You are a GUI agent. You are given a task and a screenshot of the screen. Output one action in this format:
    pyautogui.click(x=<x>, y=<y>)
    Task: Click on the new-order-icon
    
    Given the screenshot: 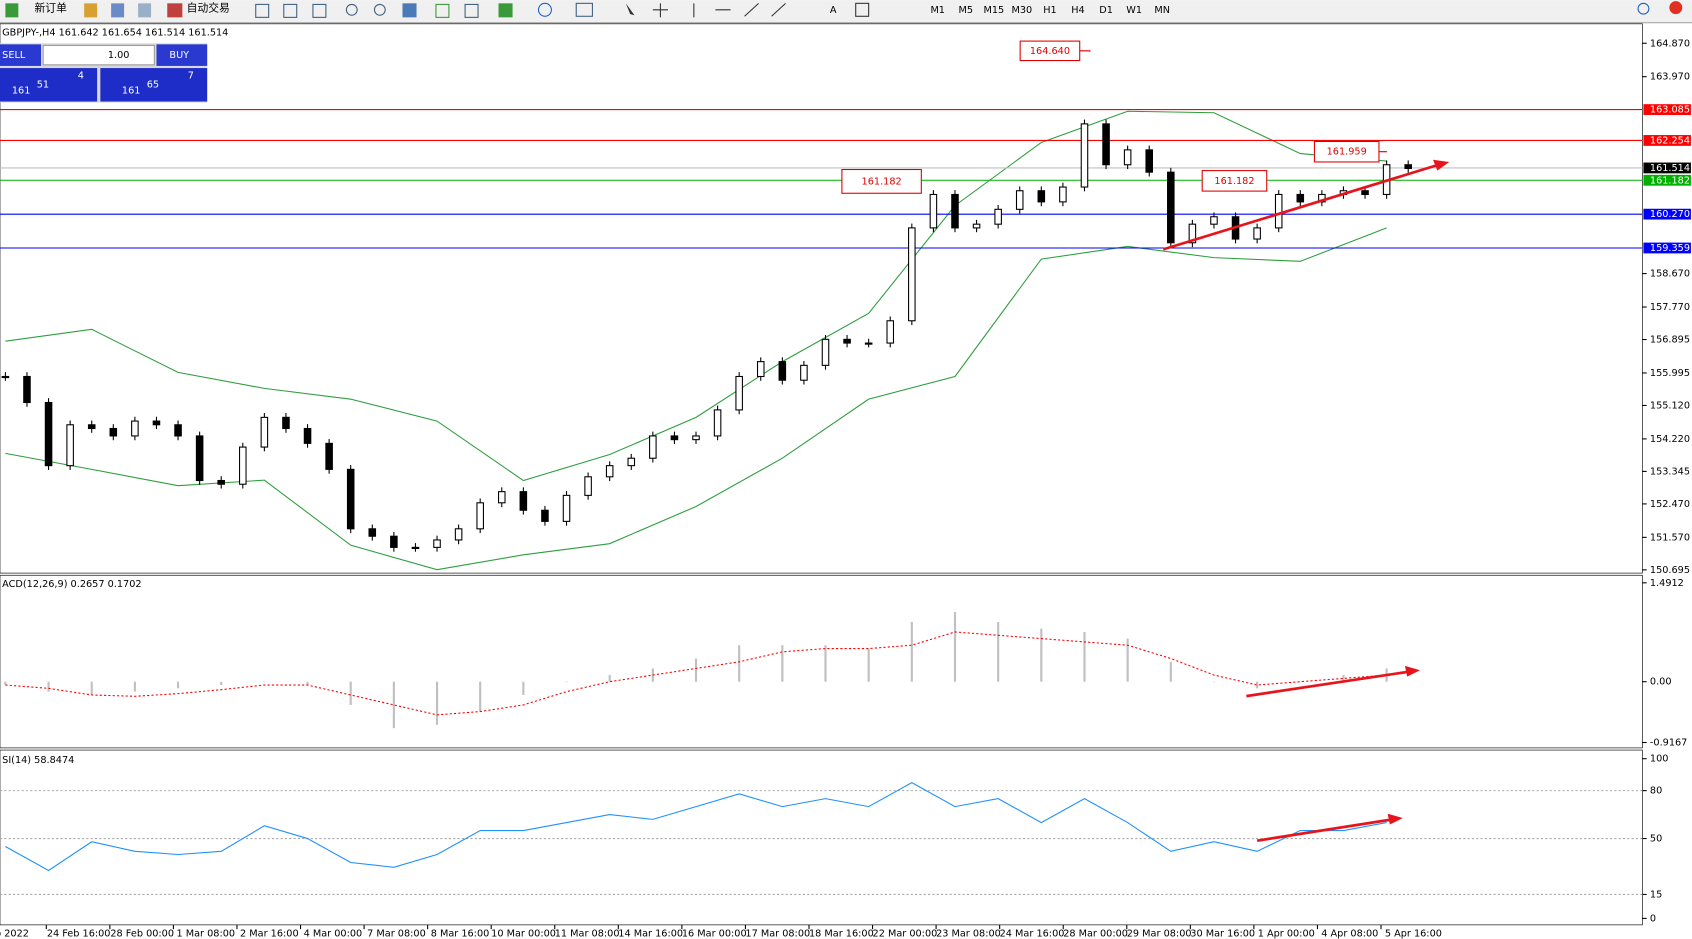 What is the action you would take?
    pyautogui.click(x=12, y=10)
    